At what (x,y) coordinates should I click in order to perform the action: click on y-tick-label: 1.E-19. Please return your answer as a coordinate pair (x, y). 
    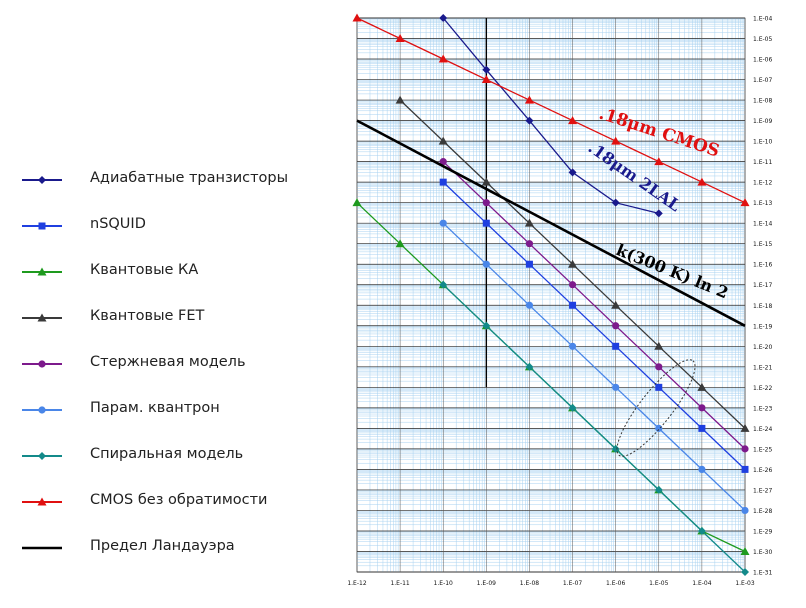
    Looking at the image, I should click on (762, 326).